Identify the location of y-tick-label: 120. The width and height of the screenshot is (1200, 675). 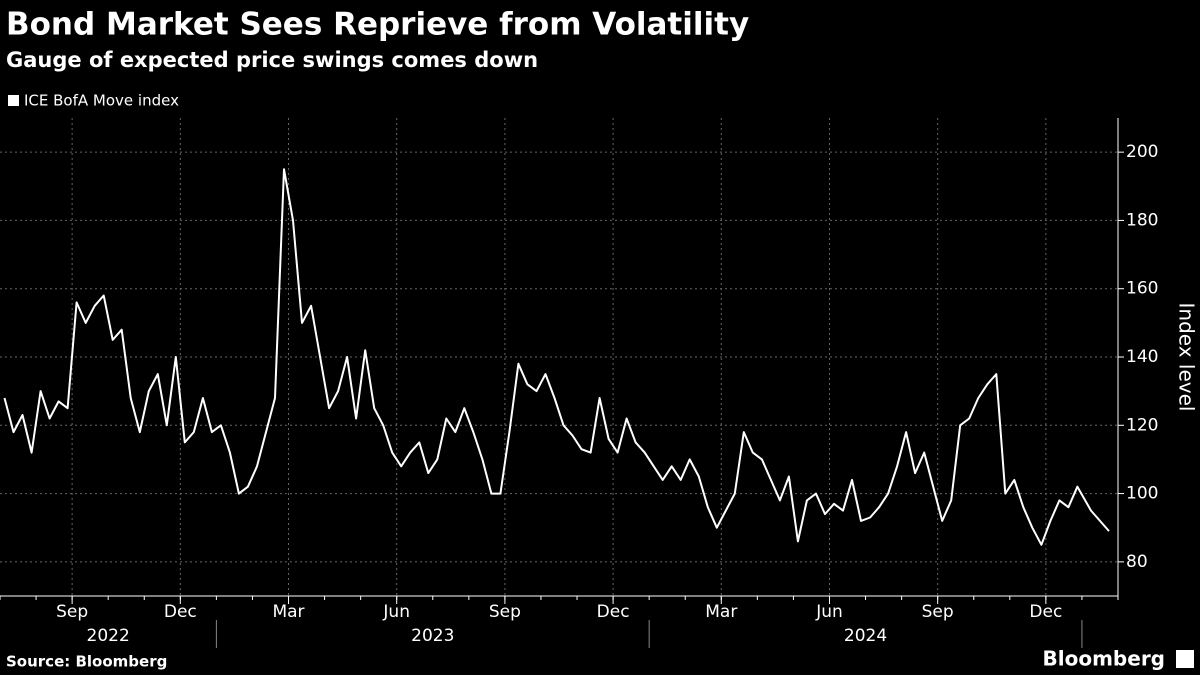
(1142, 425).